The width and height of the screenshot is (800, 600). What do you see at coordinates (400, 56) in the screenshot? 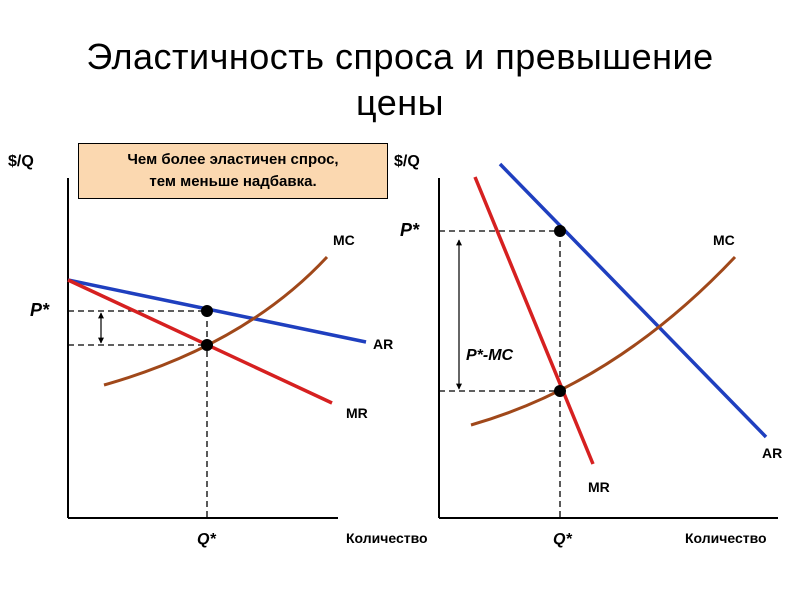
I see `slide-title-line1: Эластичность спроса и превышение` at bounding box center [400, 56].